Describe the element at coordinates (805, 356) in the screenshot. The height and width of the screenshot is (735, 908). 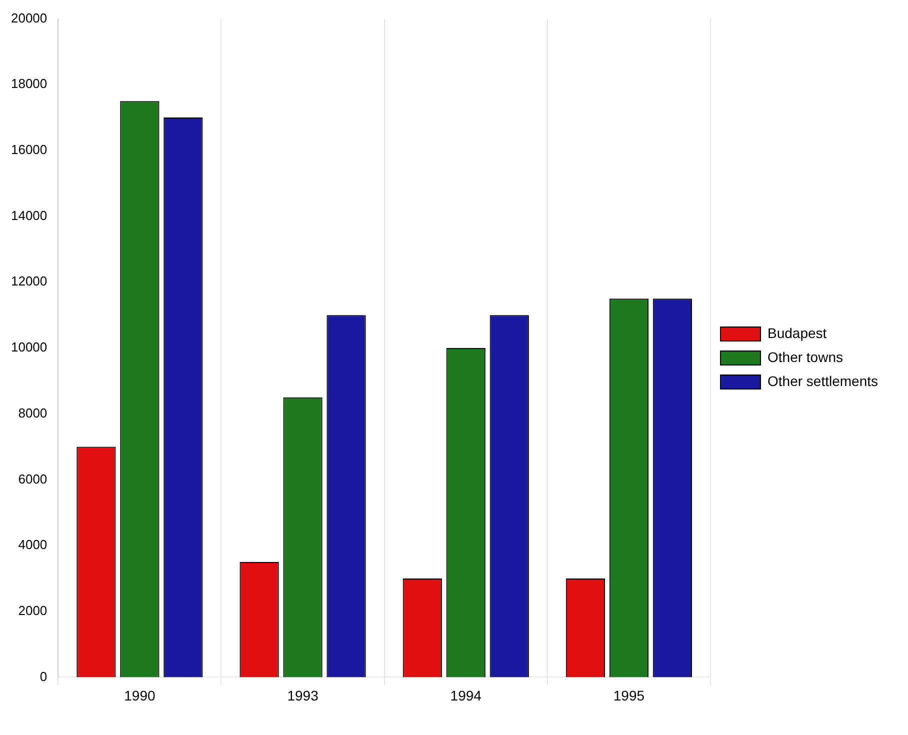
I see `legend-label: Other towns` at that location.